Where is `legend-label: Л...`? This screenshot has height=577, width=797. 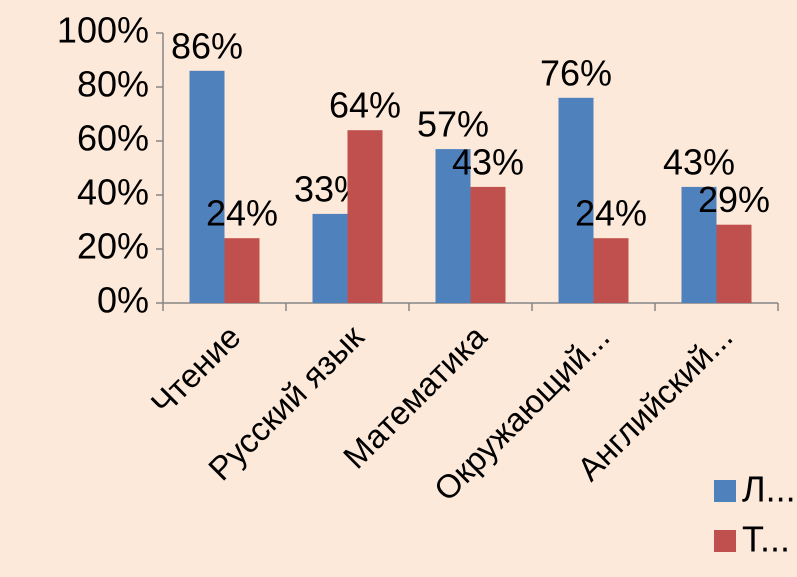
legend-label: Л... is located at coordinates (769, 489).